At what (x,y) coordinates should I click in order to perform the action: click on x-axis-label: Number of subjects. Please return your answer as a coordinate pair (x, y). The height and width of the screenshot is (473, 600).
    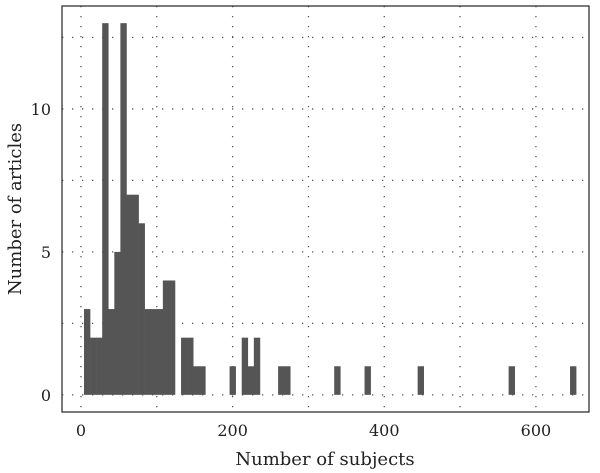
    Looking at the image, I should click on (324, 459).